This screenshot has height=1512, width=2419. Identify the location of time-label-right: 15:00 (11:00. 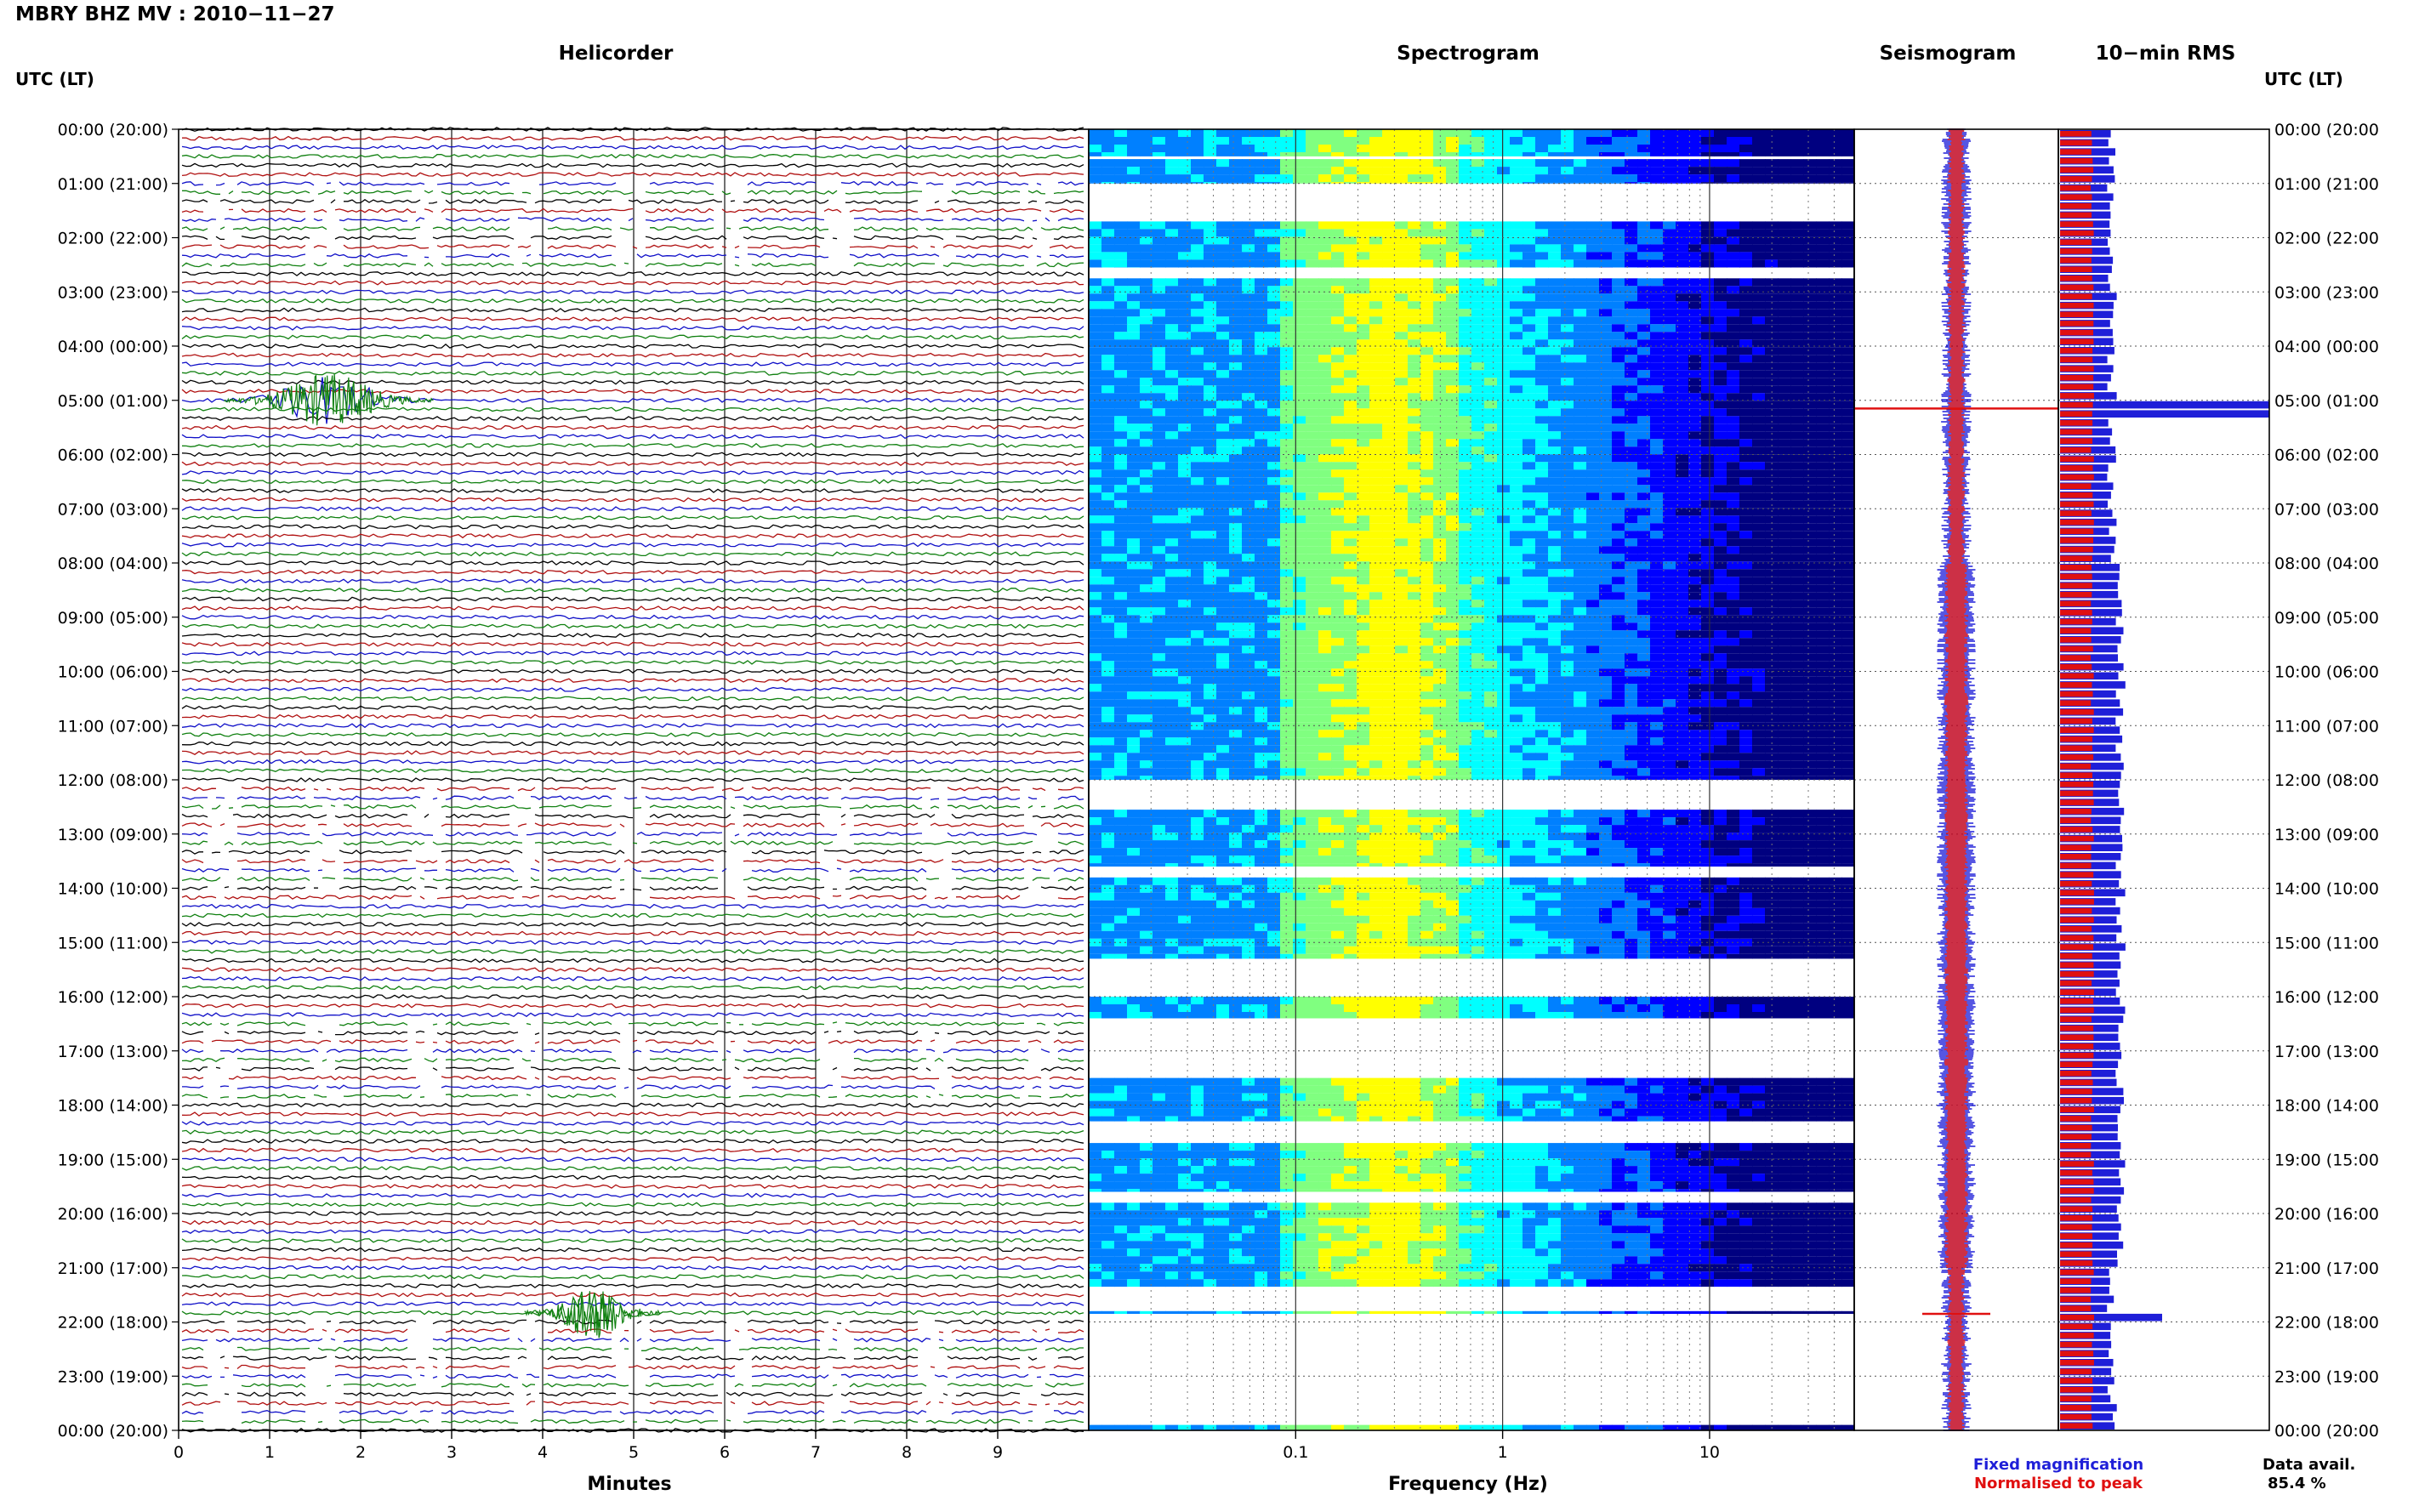
(2326, 943).